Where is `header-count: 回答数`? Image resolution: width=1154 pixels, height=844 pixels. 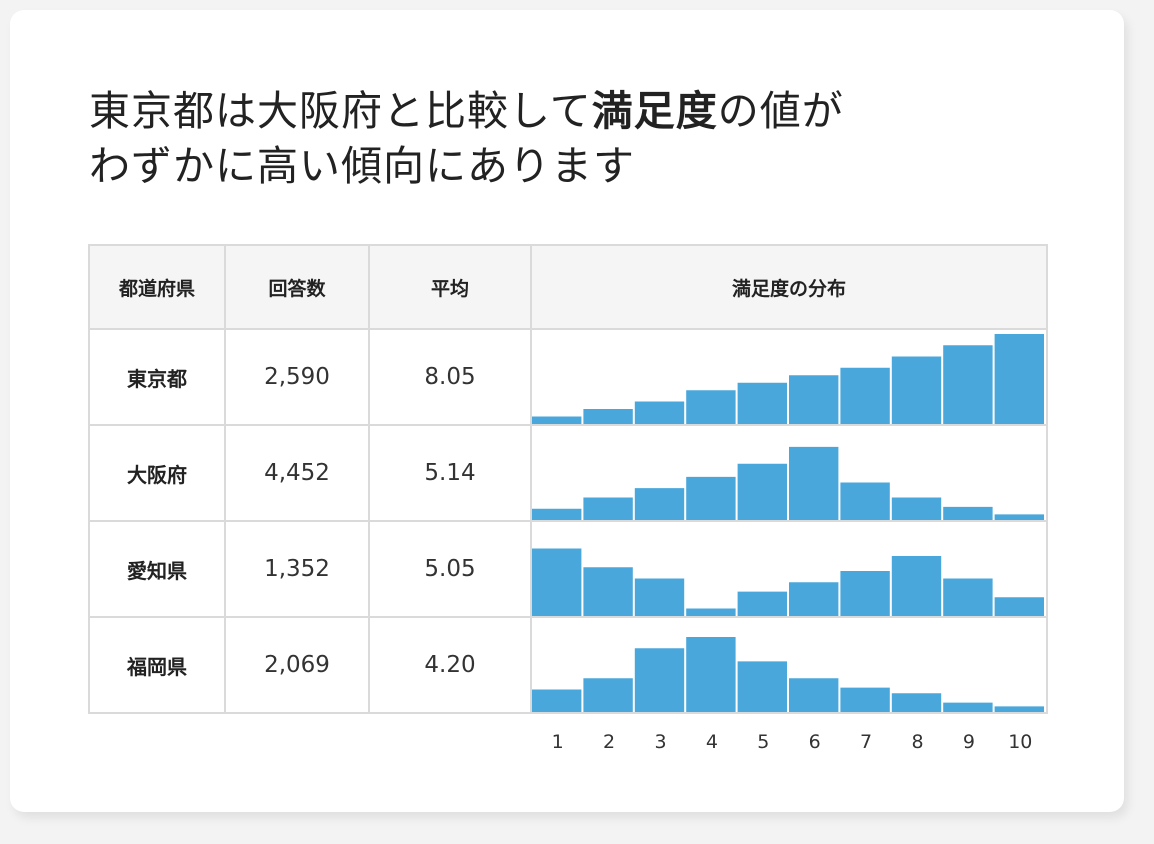
header-count: 回答数 is located at coordinates (297, 287).